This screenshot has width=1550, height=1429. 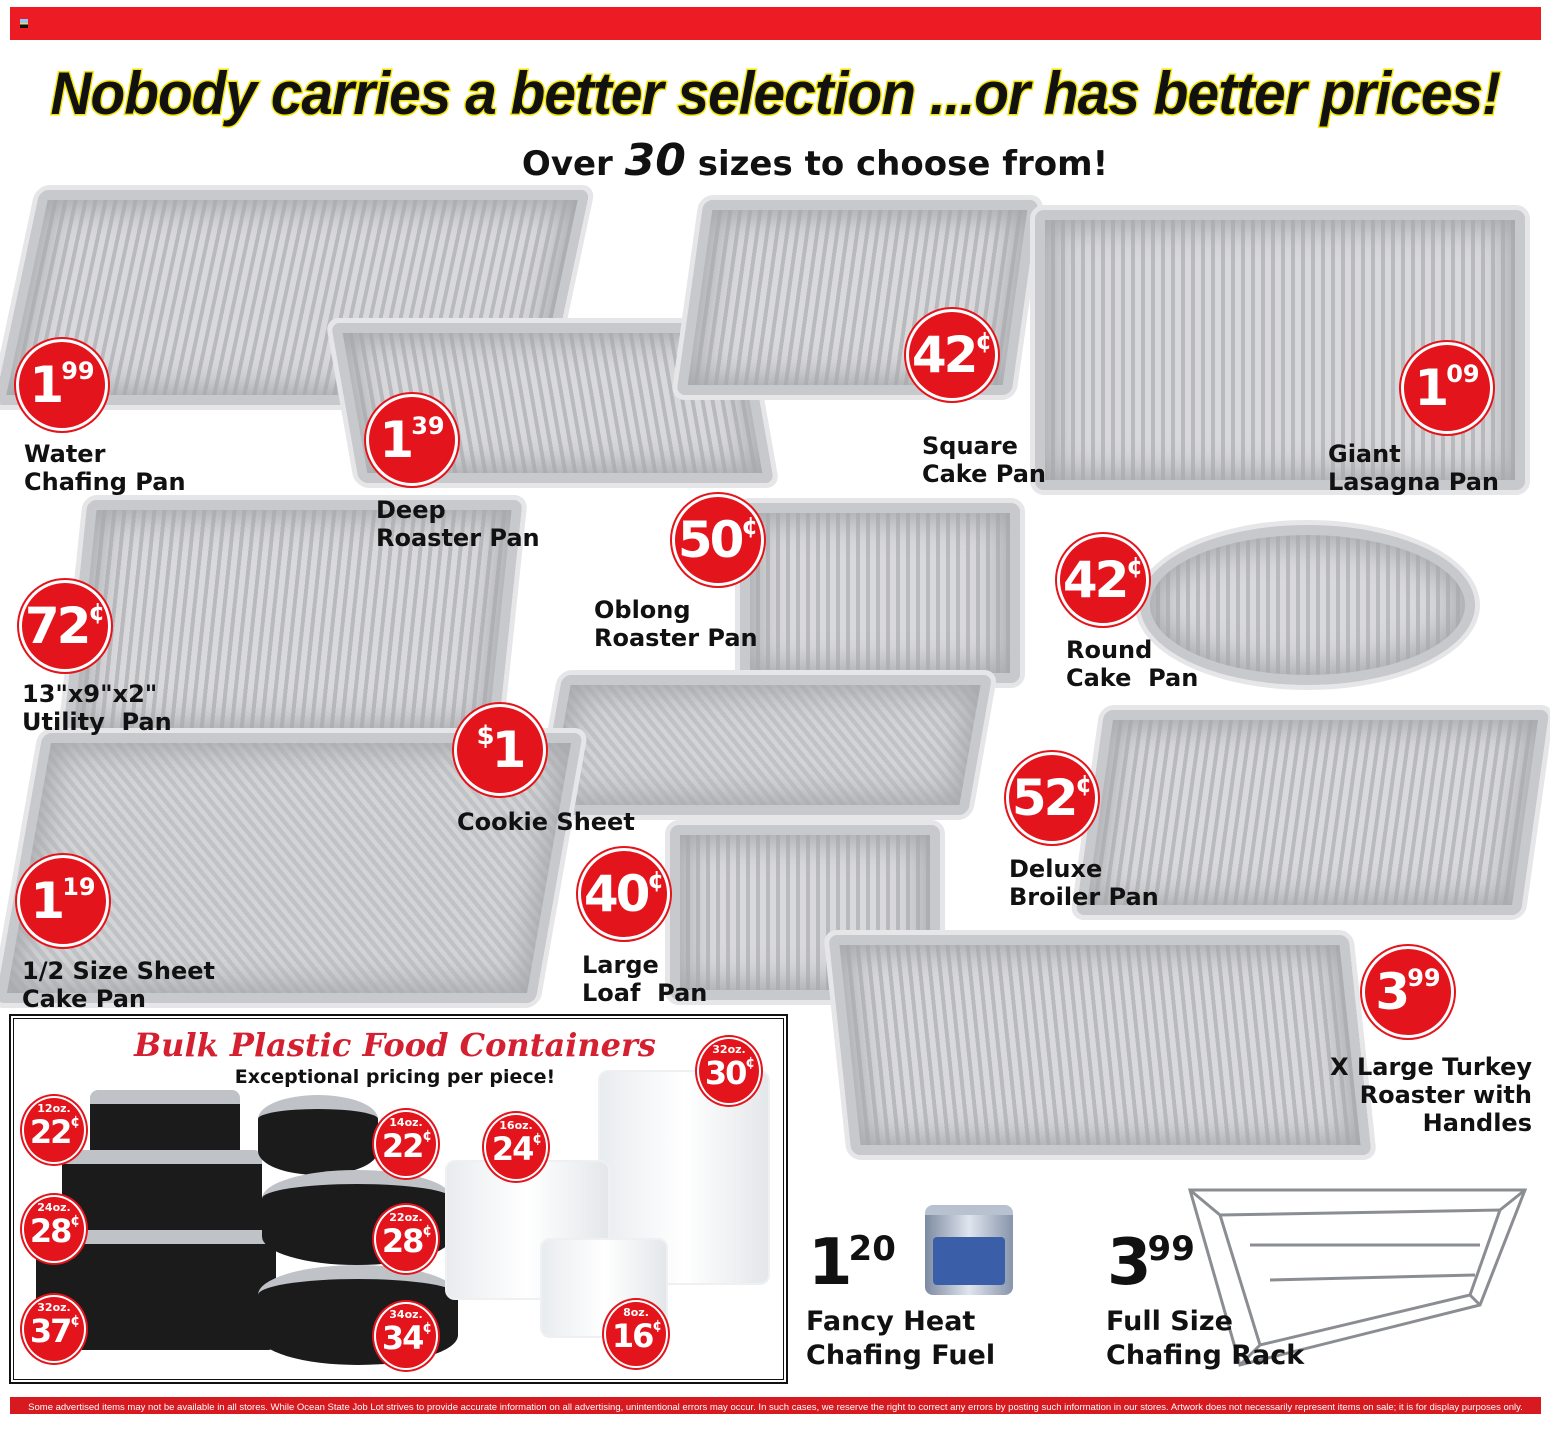 I want to click on price-badge: 199, so click(x=62, y=385).